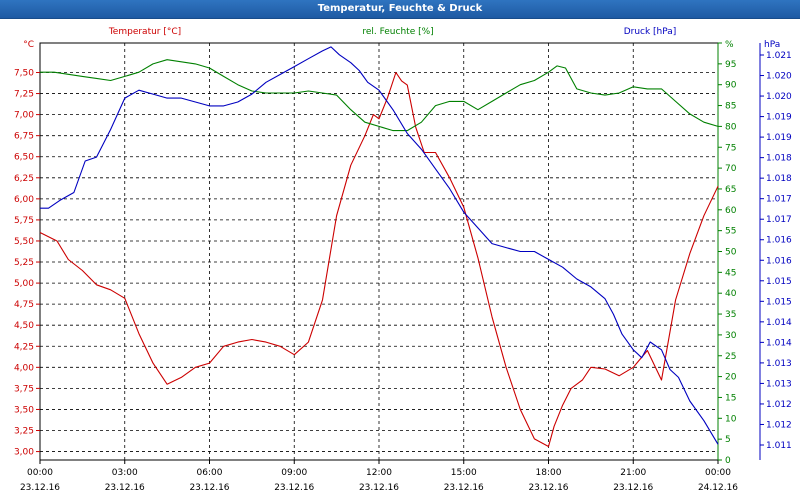 The width and height of the screenshot is (800, 504). Describe the element at coordinates (400, 9) in the screenshot. I see `chart-title: Temperatur, Feuchte & Druck` at that location.